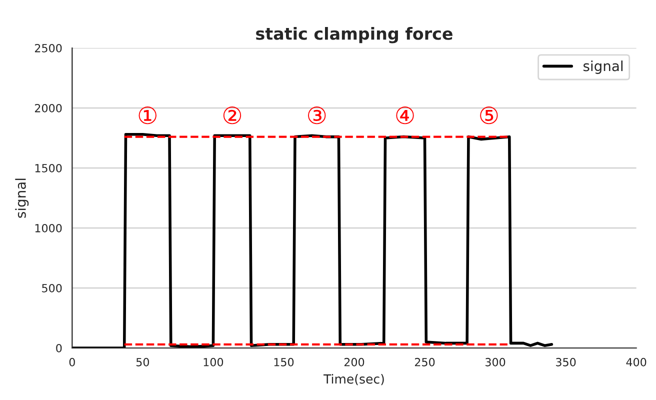  Describe the element at coordinates (353, 380) in the screenshot. I see `x-axis-title: Time(sec)` at that location.